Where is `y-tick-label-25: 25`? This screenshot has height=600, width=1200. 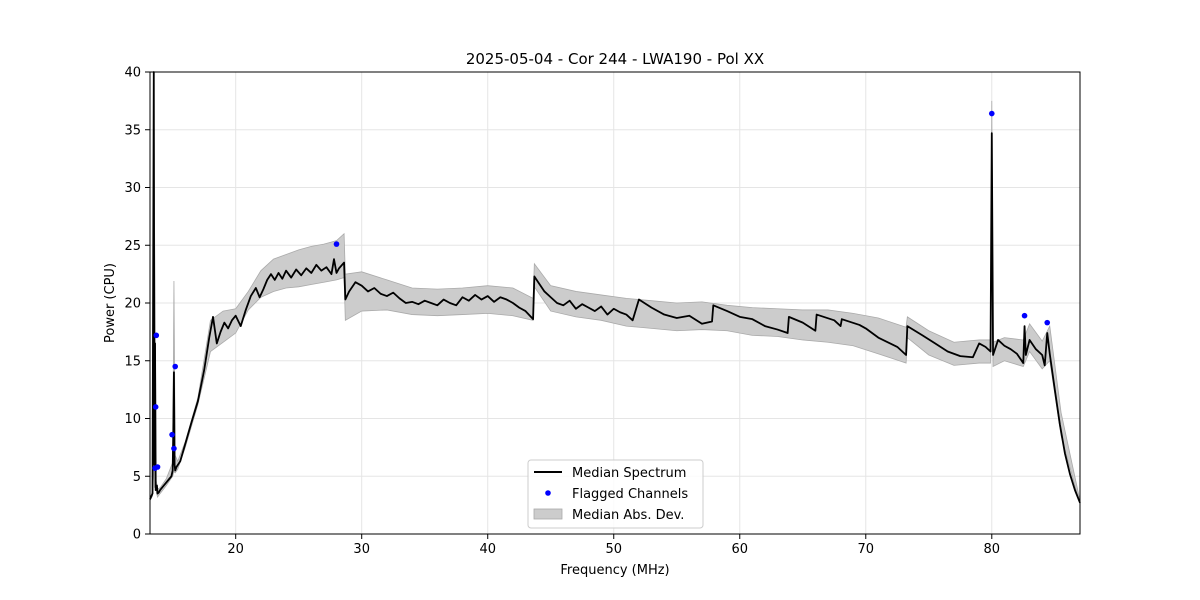
y-tick-label-25: 25 is located at coordinates (132, 246).